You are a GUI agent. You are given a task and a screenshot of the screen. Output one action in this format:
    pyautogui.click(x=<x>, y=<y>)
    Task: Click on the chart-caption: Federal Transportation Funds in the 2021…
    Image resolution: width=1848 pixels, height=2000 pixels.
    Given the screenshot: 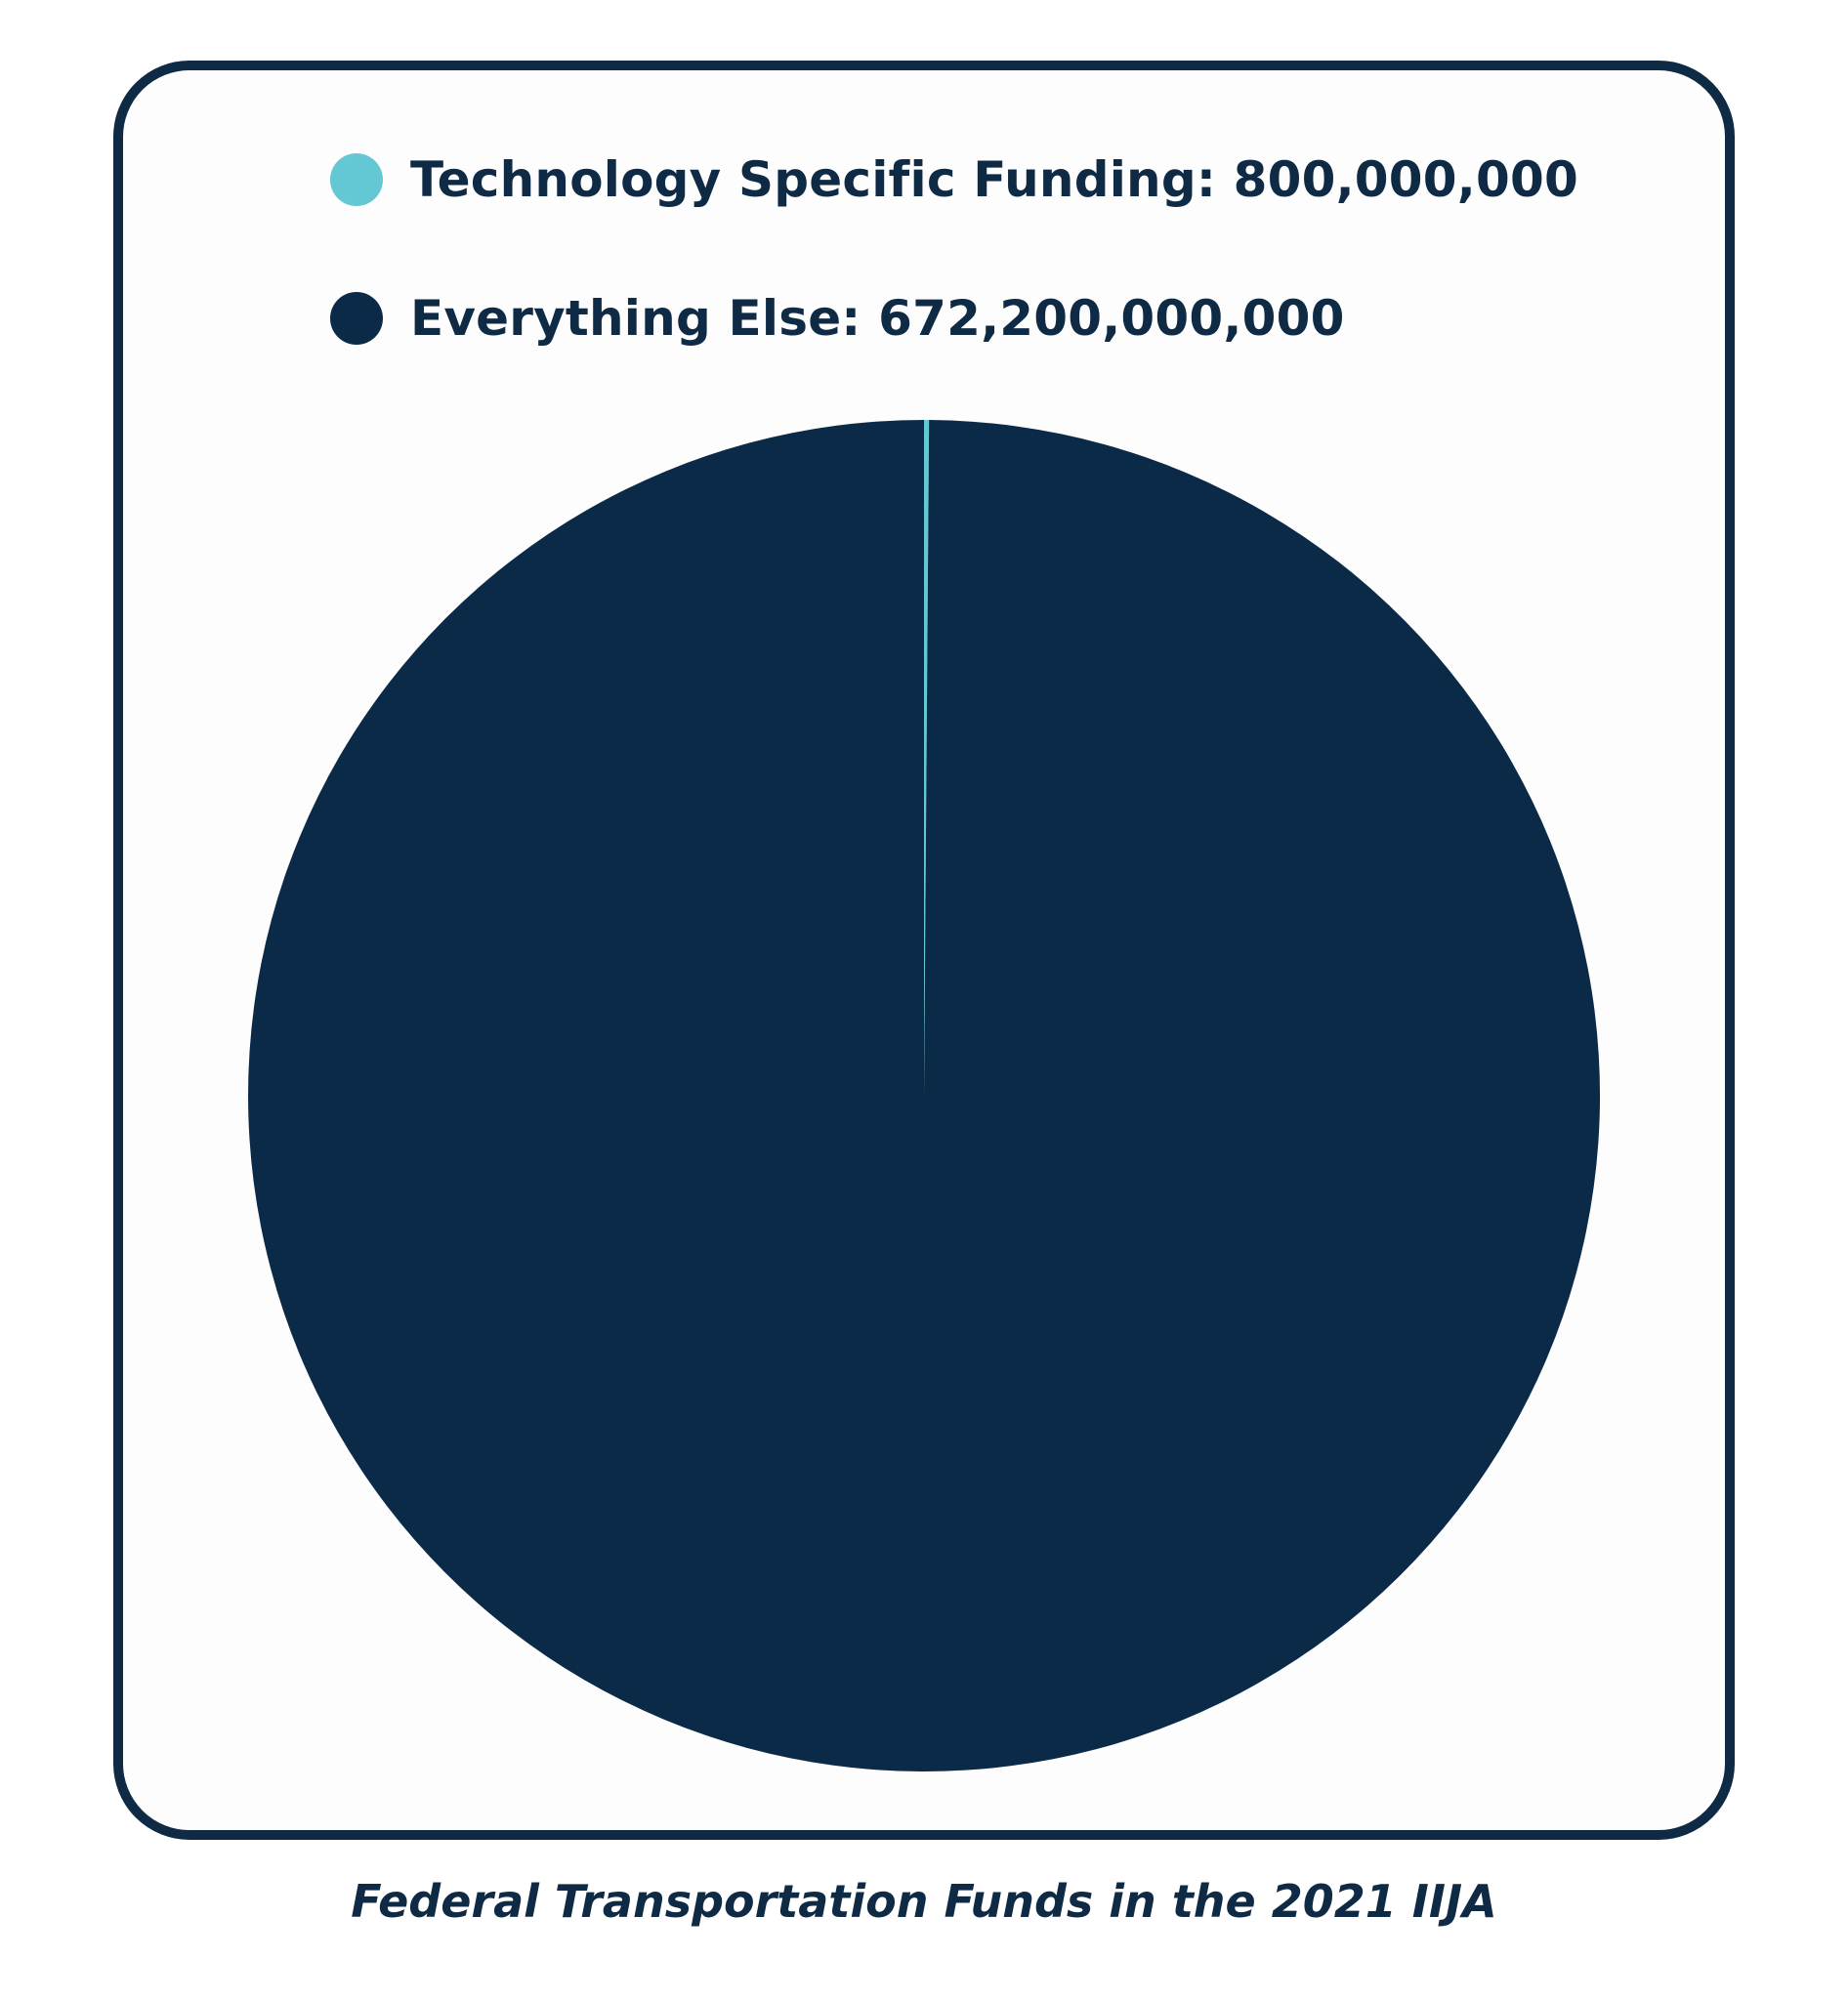 What is the action you would take?
    pyautogui.click(x=924, y=1901)
    